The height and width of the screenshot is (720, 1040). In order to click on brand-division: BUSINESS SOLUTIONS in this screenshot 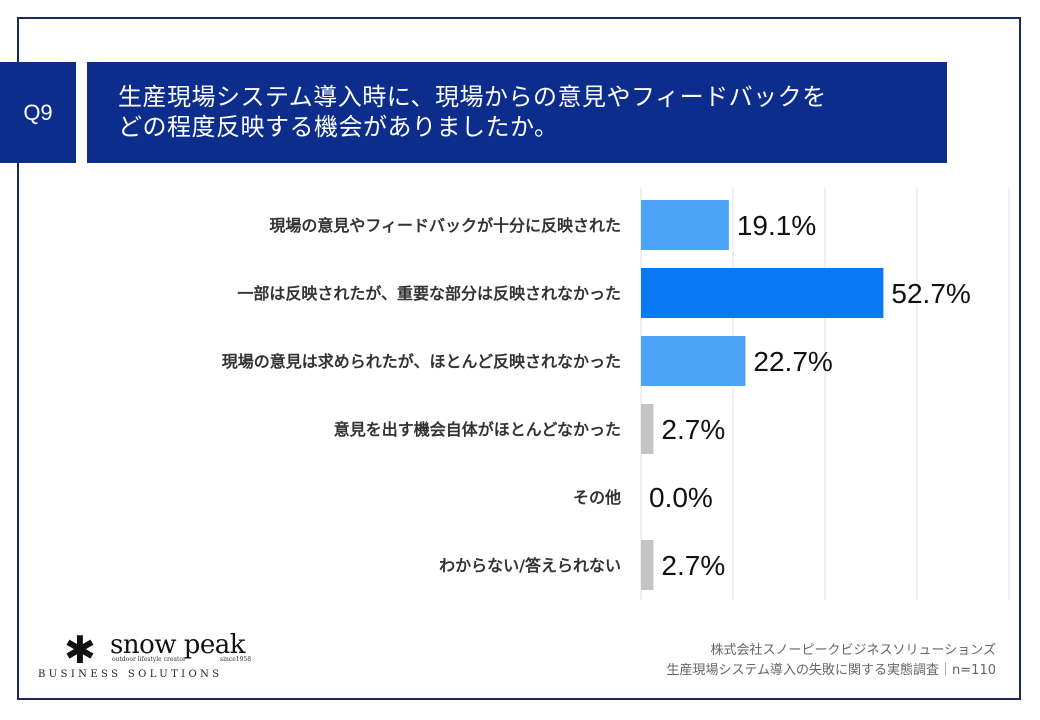, I will do `click(130, 674)`.